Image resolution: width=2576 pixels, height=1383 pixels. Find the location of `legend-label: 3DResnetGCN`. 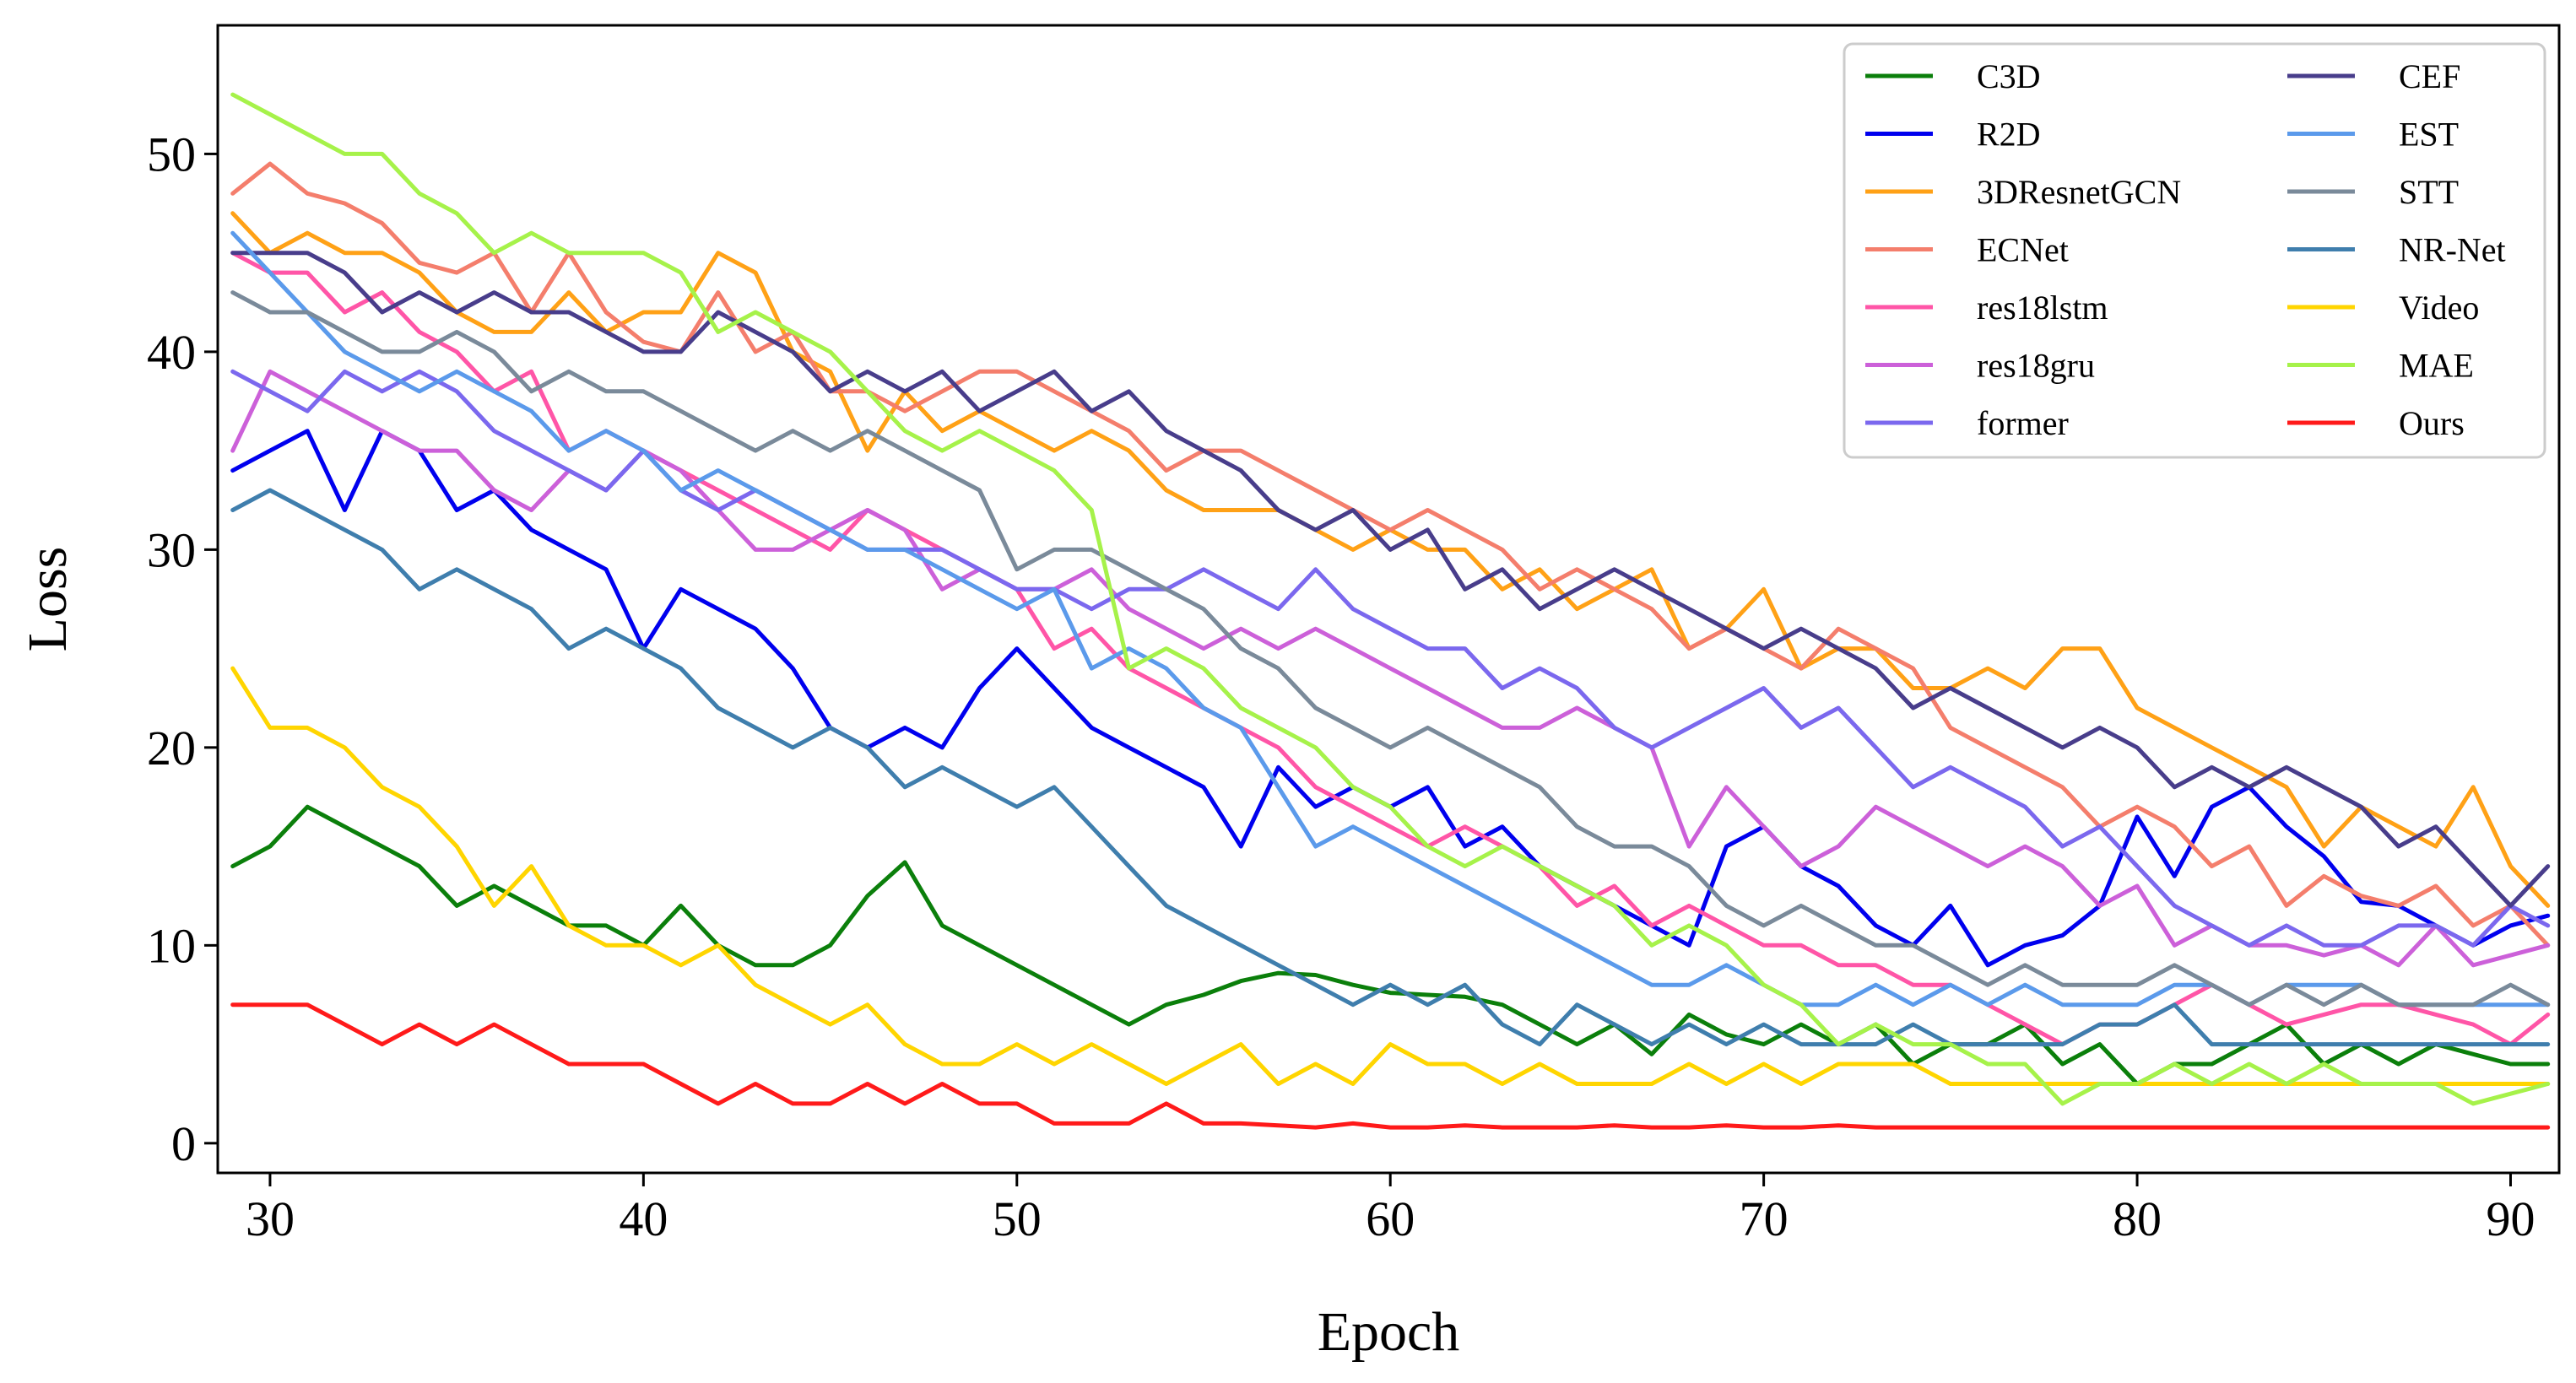

legend-label: 3DResnetGCN is located at coordinates (2079, 192).